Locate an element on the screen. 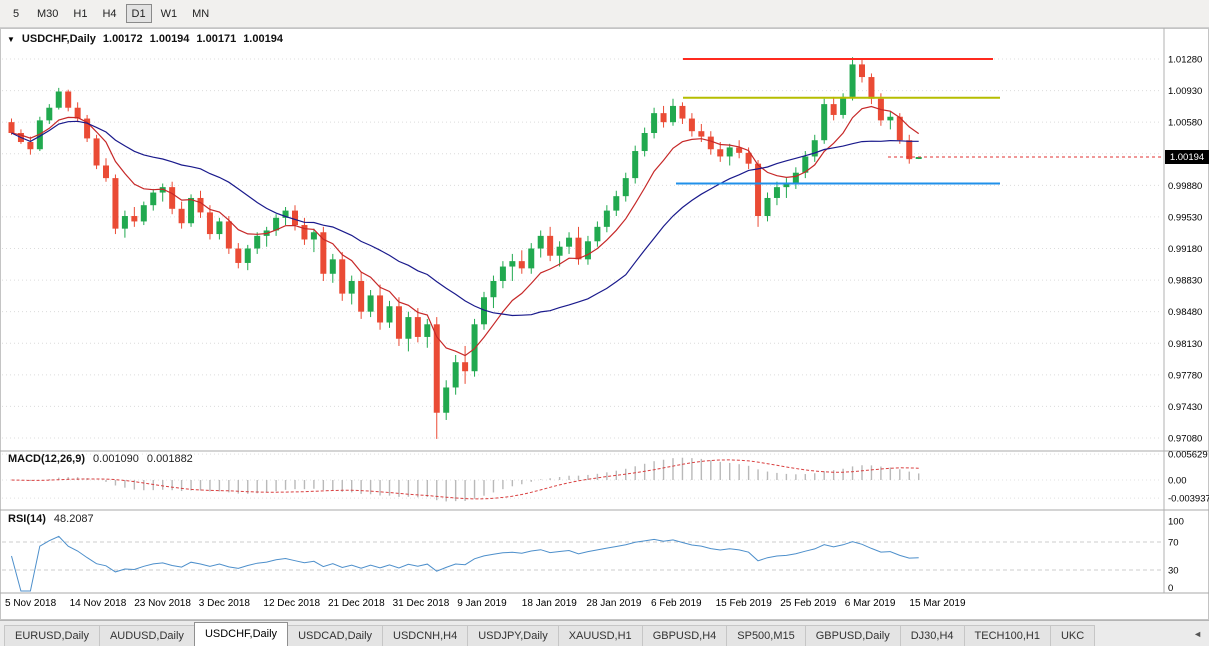 The width and height of the screenshot is (1209, 646). timeframe-button-mn: MN is located at coordinates (201, 13).